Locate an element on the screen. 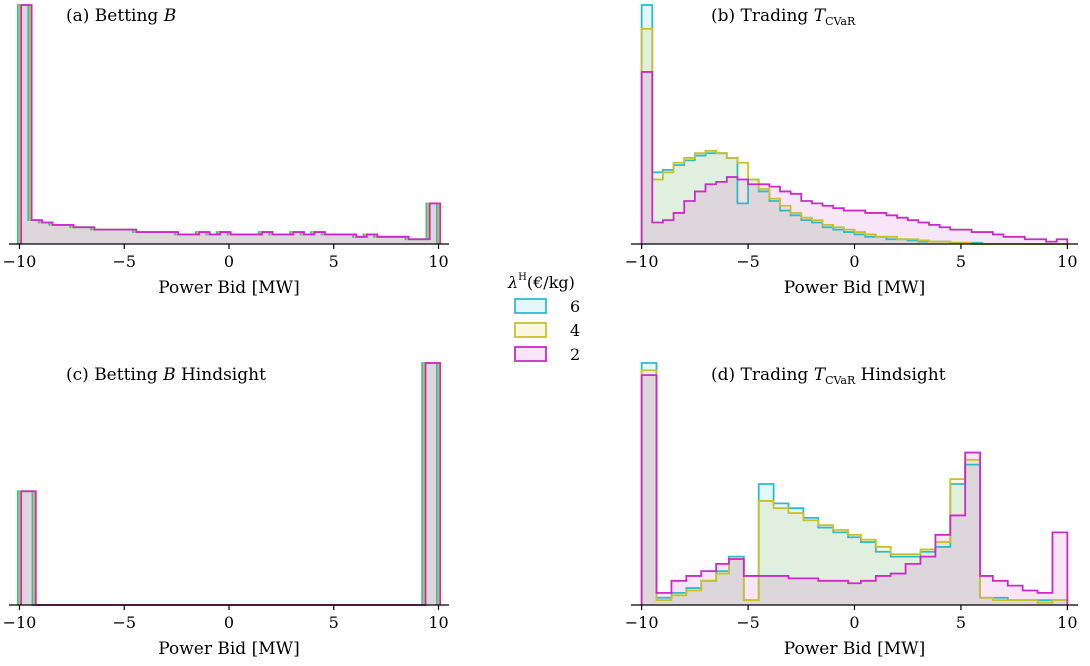 This screenshot has height=666, width=1090. panel-title: (a) Betting B is located at coordinates (121, 16).